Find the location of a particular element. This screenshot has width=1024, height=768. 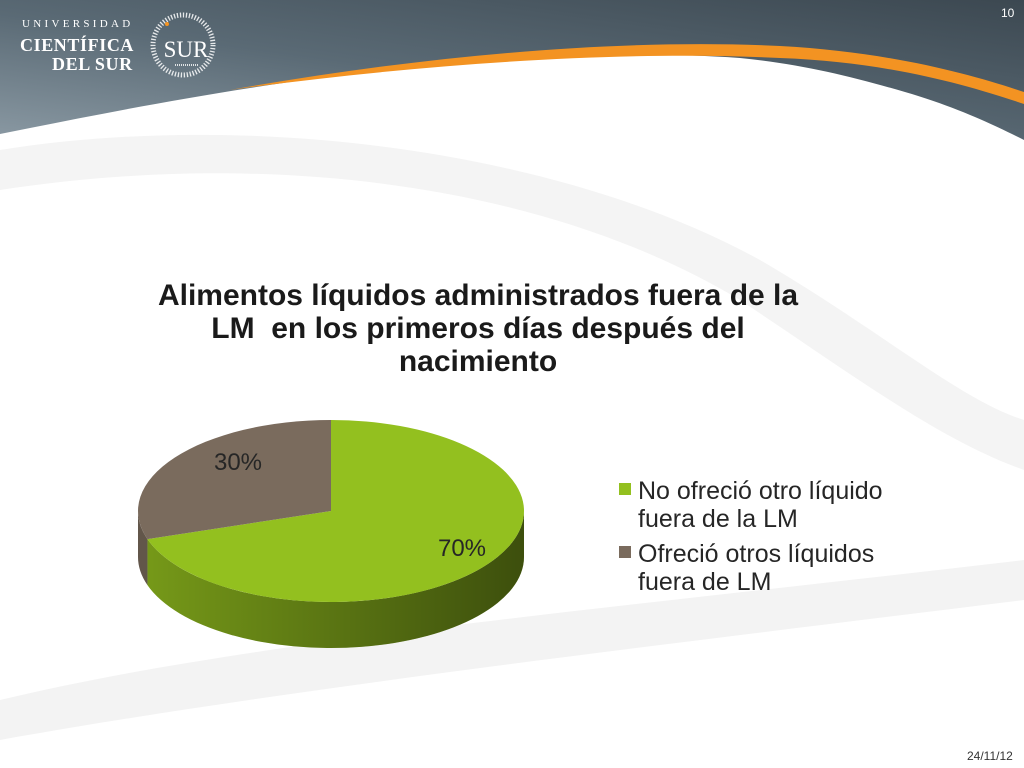

page-number: 10 is located at coordinates (1008, 13).